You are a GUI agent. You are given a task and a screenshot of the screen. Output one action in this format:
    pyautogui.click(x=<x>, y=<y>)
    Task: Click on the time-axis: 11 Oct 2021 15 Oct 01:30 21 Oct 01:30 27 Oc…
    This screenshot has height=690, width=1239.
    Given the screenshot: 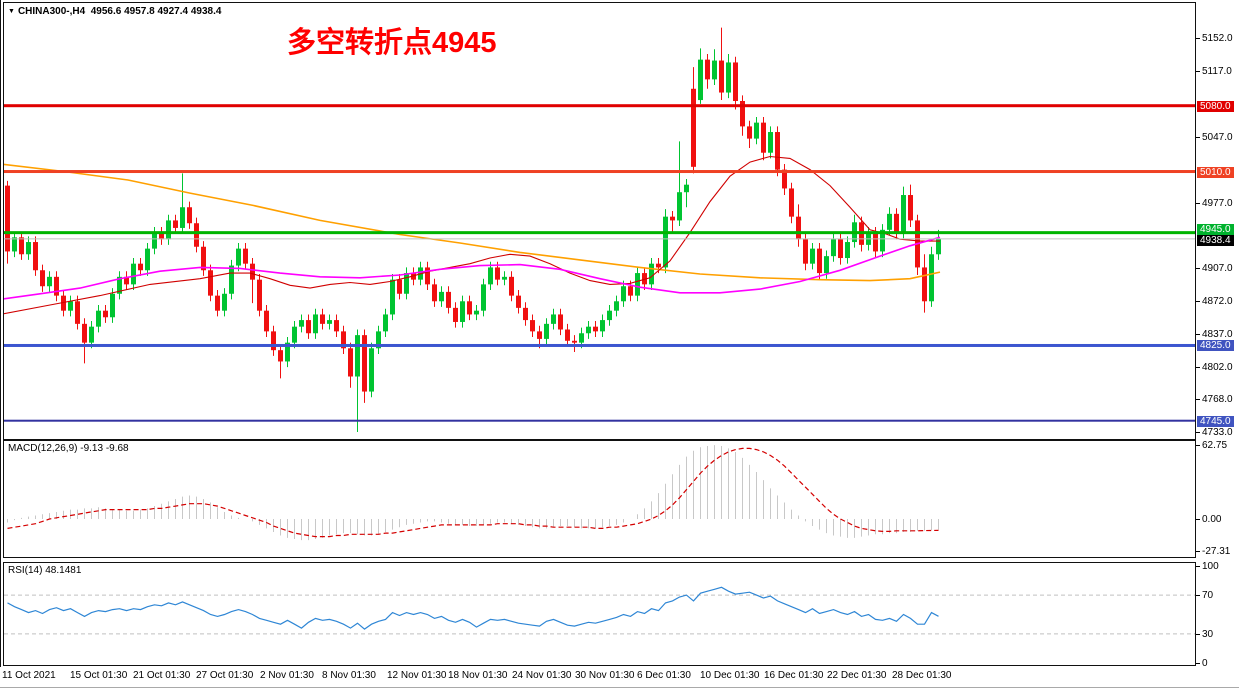 What is the action you would take?
    pyautogui.click(x=598, y=677)
    